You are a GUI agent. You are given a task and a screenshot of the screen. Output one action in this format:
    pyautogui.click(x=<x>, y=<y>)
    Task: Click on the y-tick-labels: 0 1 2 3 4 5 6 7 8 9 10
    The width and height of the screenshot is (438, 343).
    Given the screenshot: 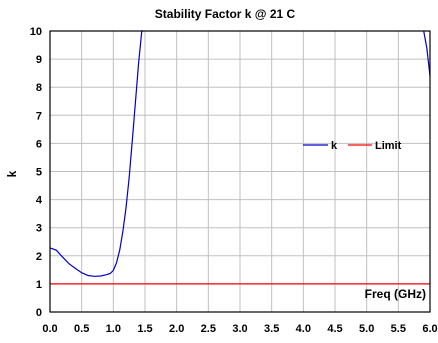 What is the action you would take?
    pyautogui.click(x=36, y=172)
    